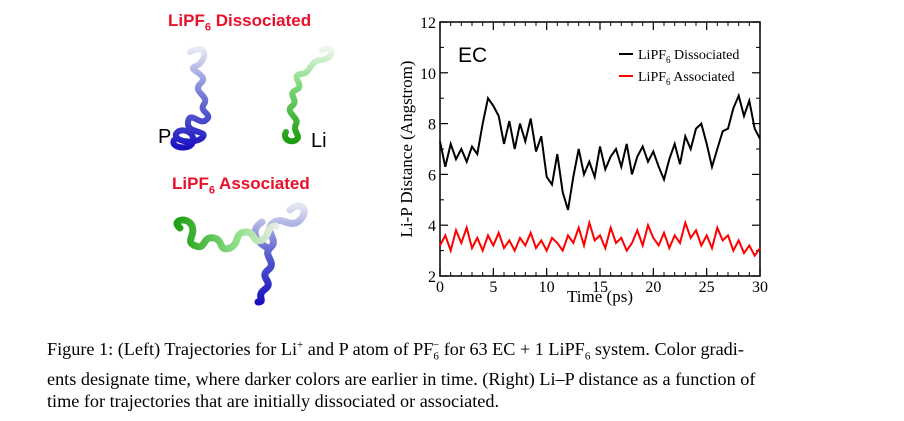 The width and height of the screenshot is (904, 421). I want to click on legend-label-associated: LiPF6 Associated, so click(686, 78).